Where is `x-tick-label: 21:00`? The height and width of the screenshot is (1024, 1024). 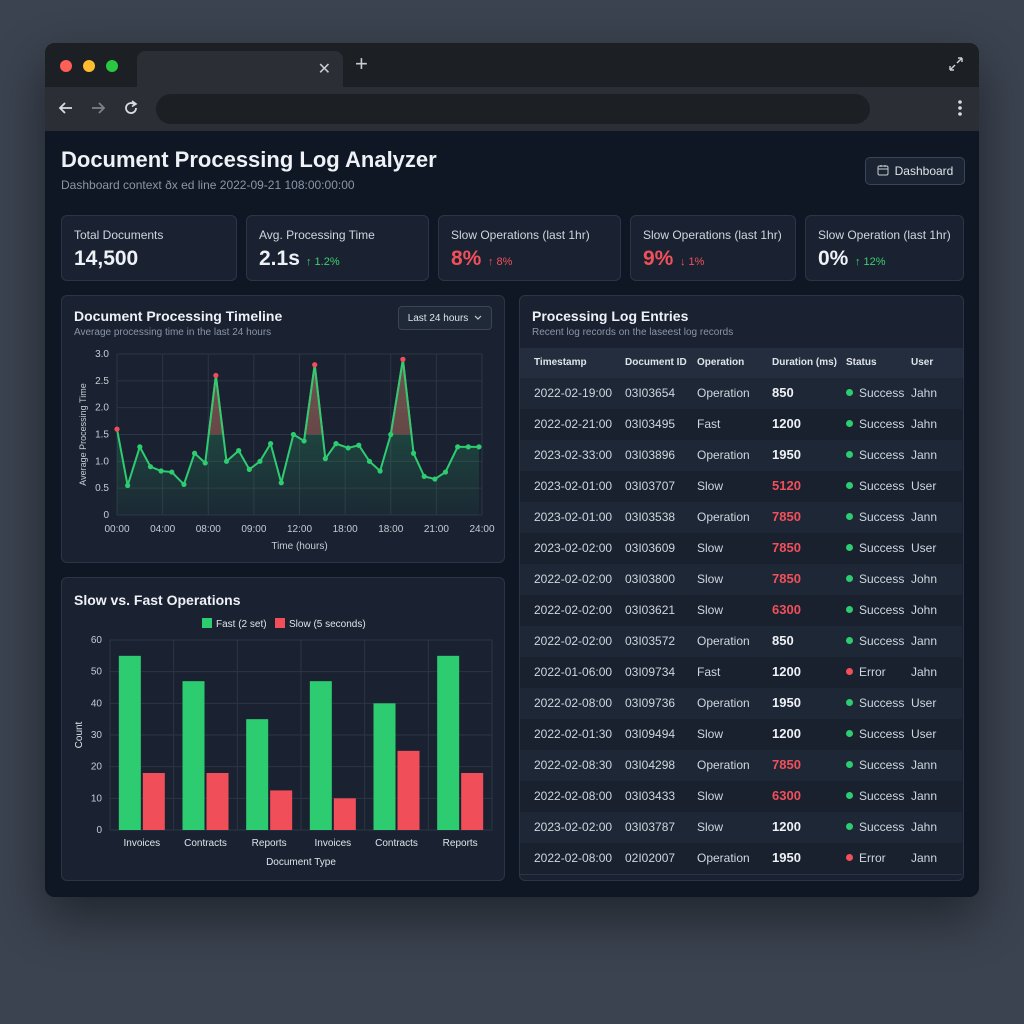
x-tick-label: 21:00 is located at coordinates (436, 529).